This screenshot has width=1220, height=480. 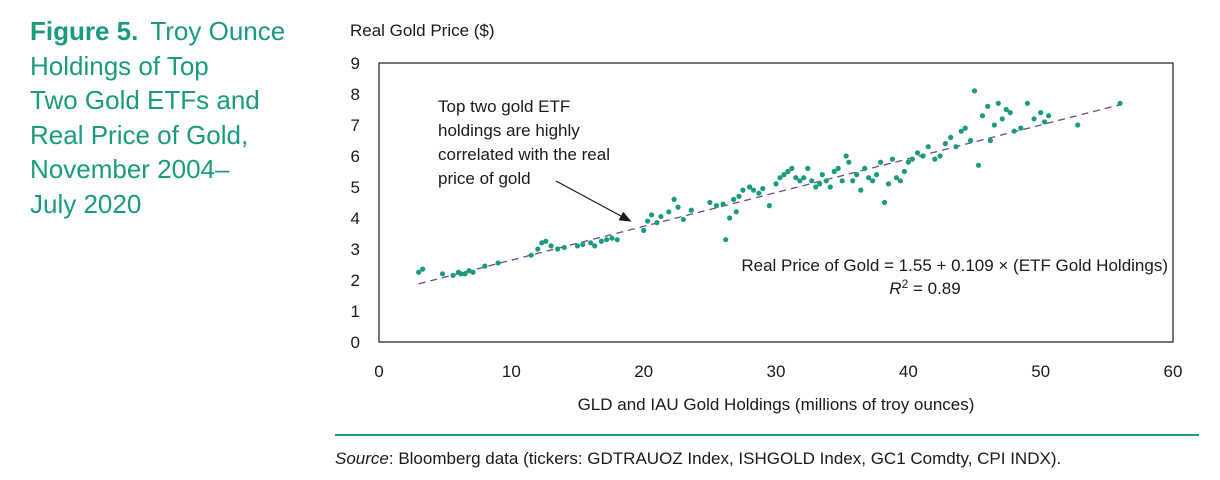 I want to click on y-tick-label: 8, so click(x=355, y=94).